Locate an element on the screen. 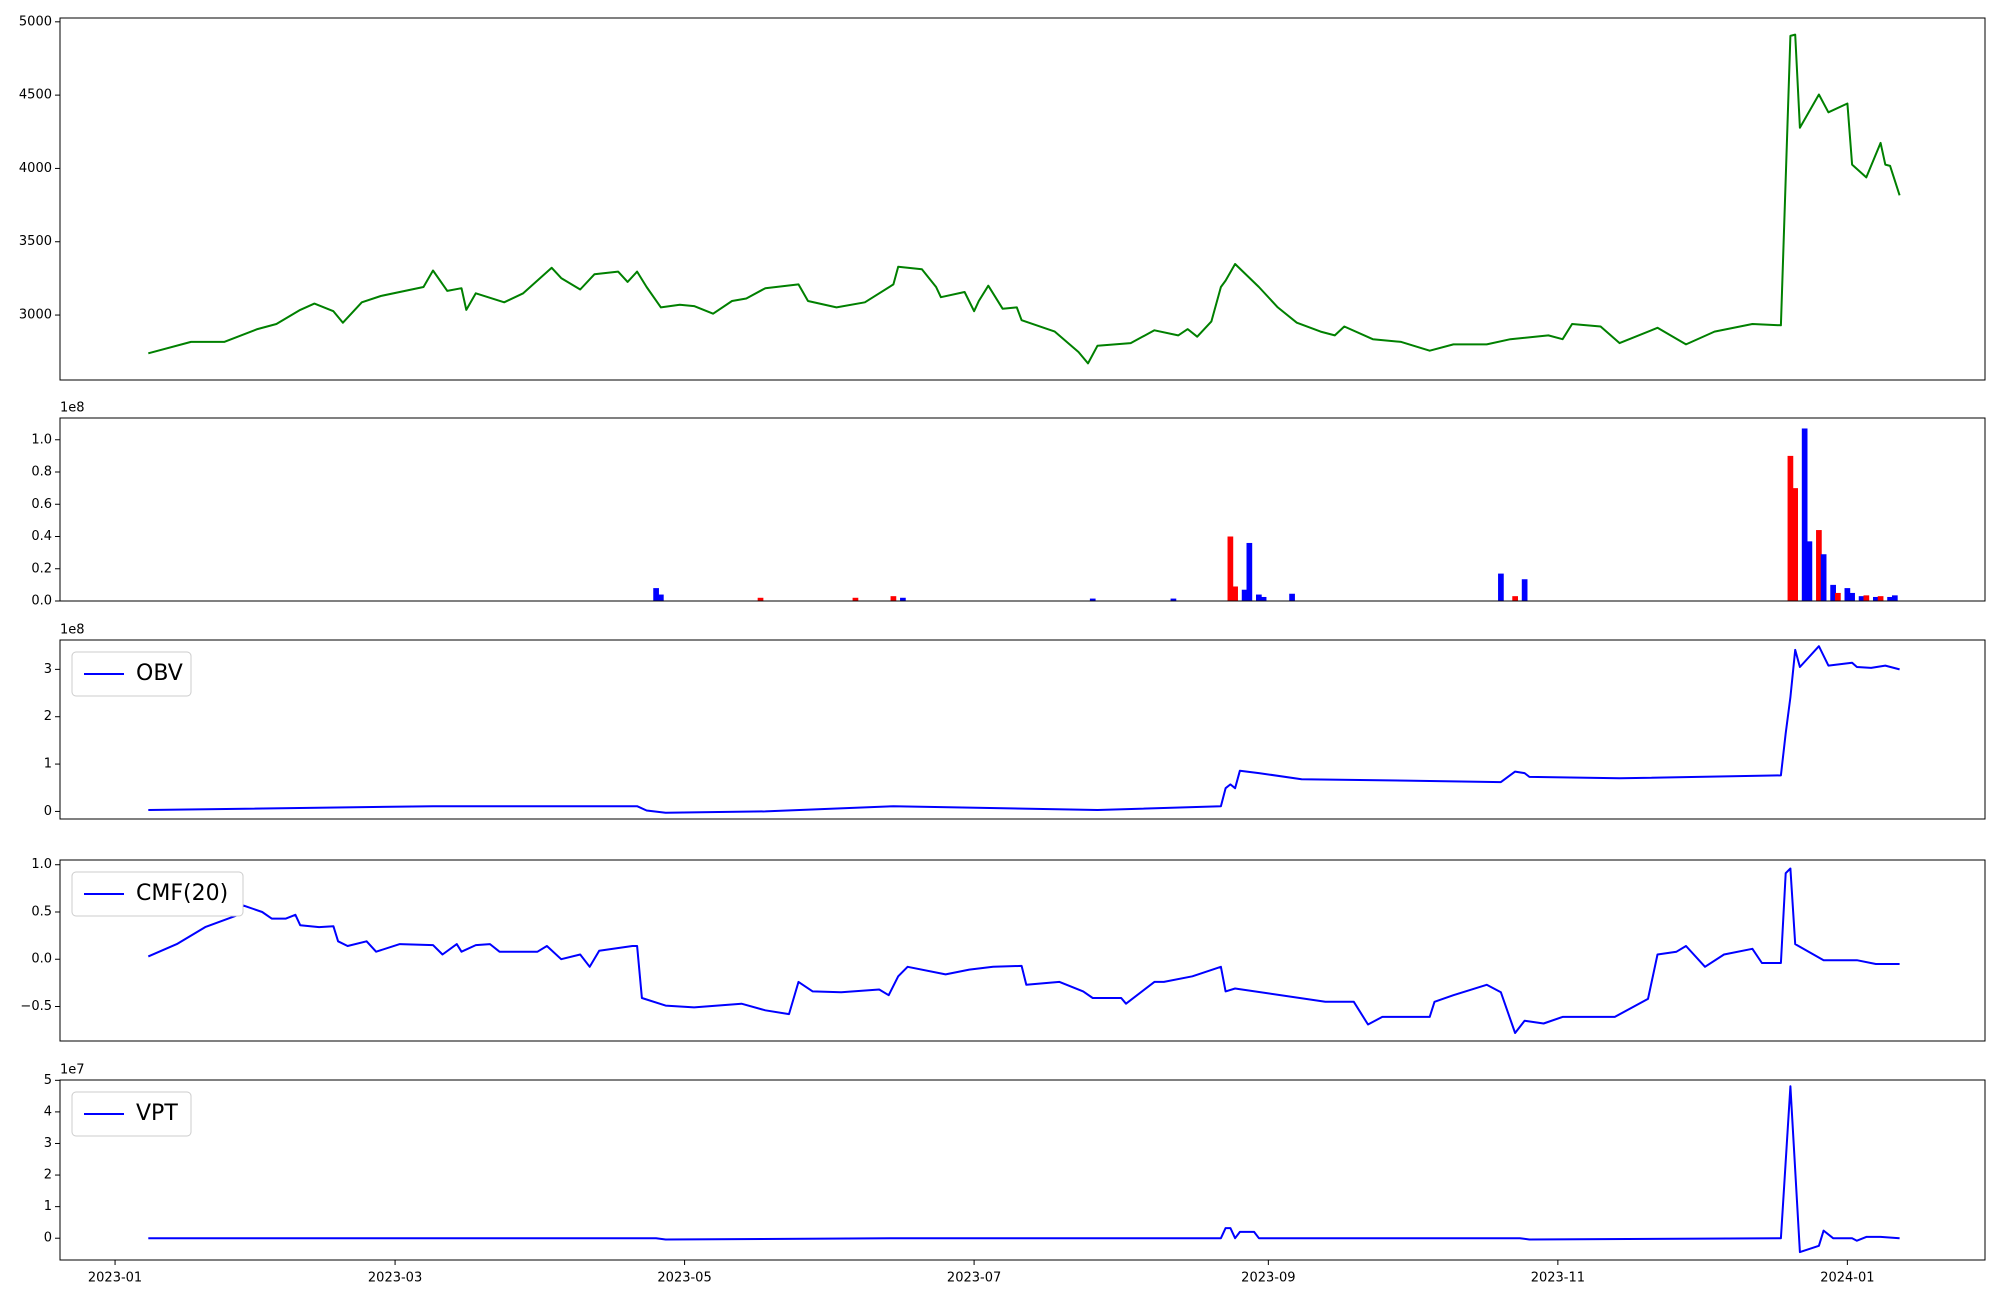 This screenshot has width=2000, height=1300. x-tick-label: 2023-03 is located at coordinates (395, 1278).